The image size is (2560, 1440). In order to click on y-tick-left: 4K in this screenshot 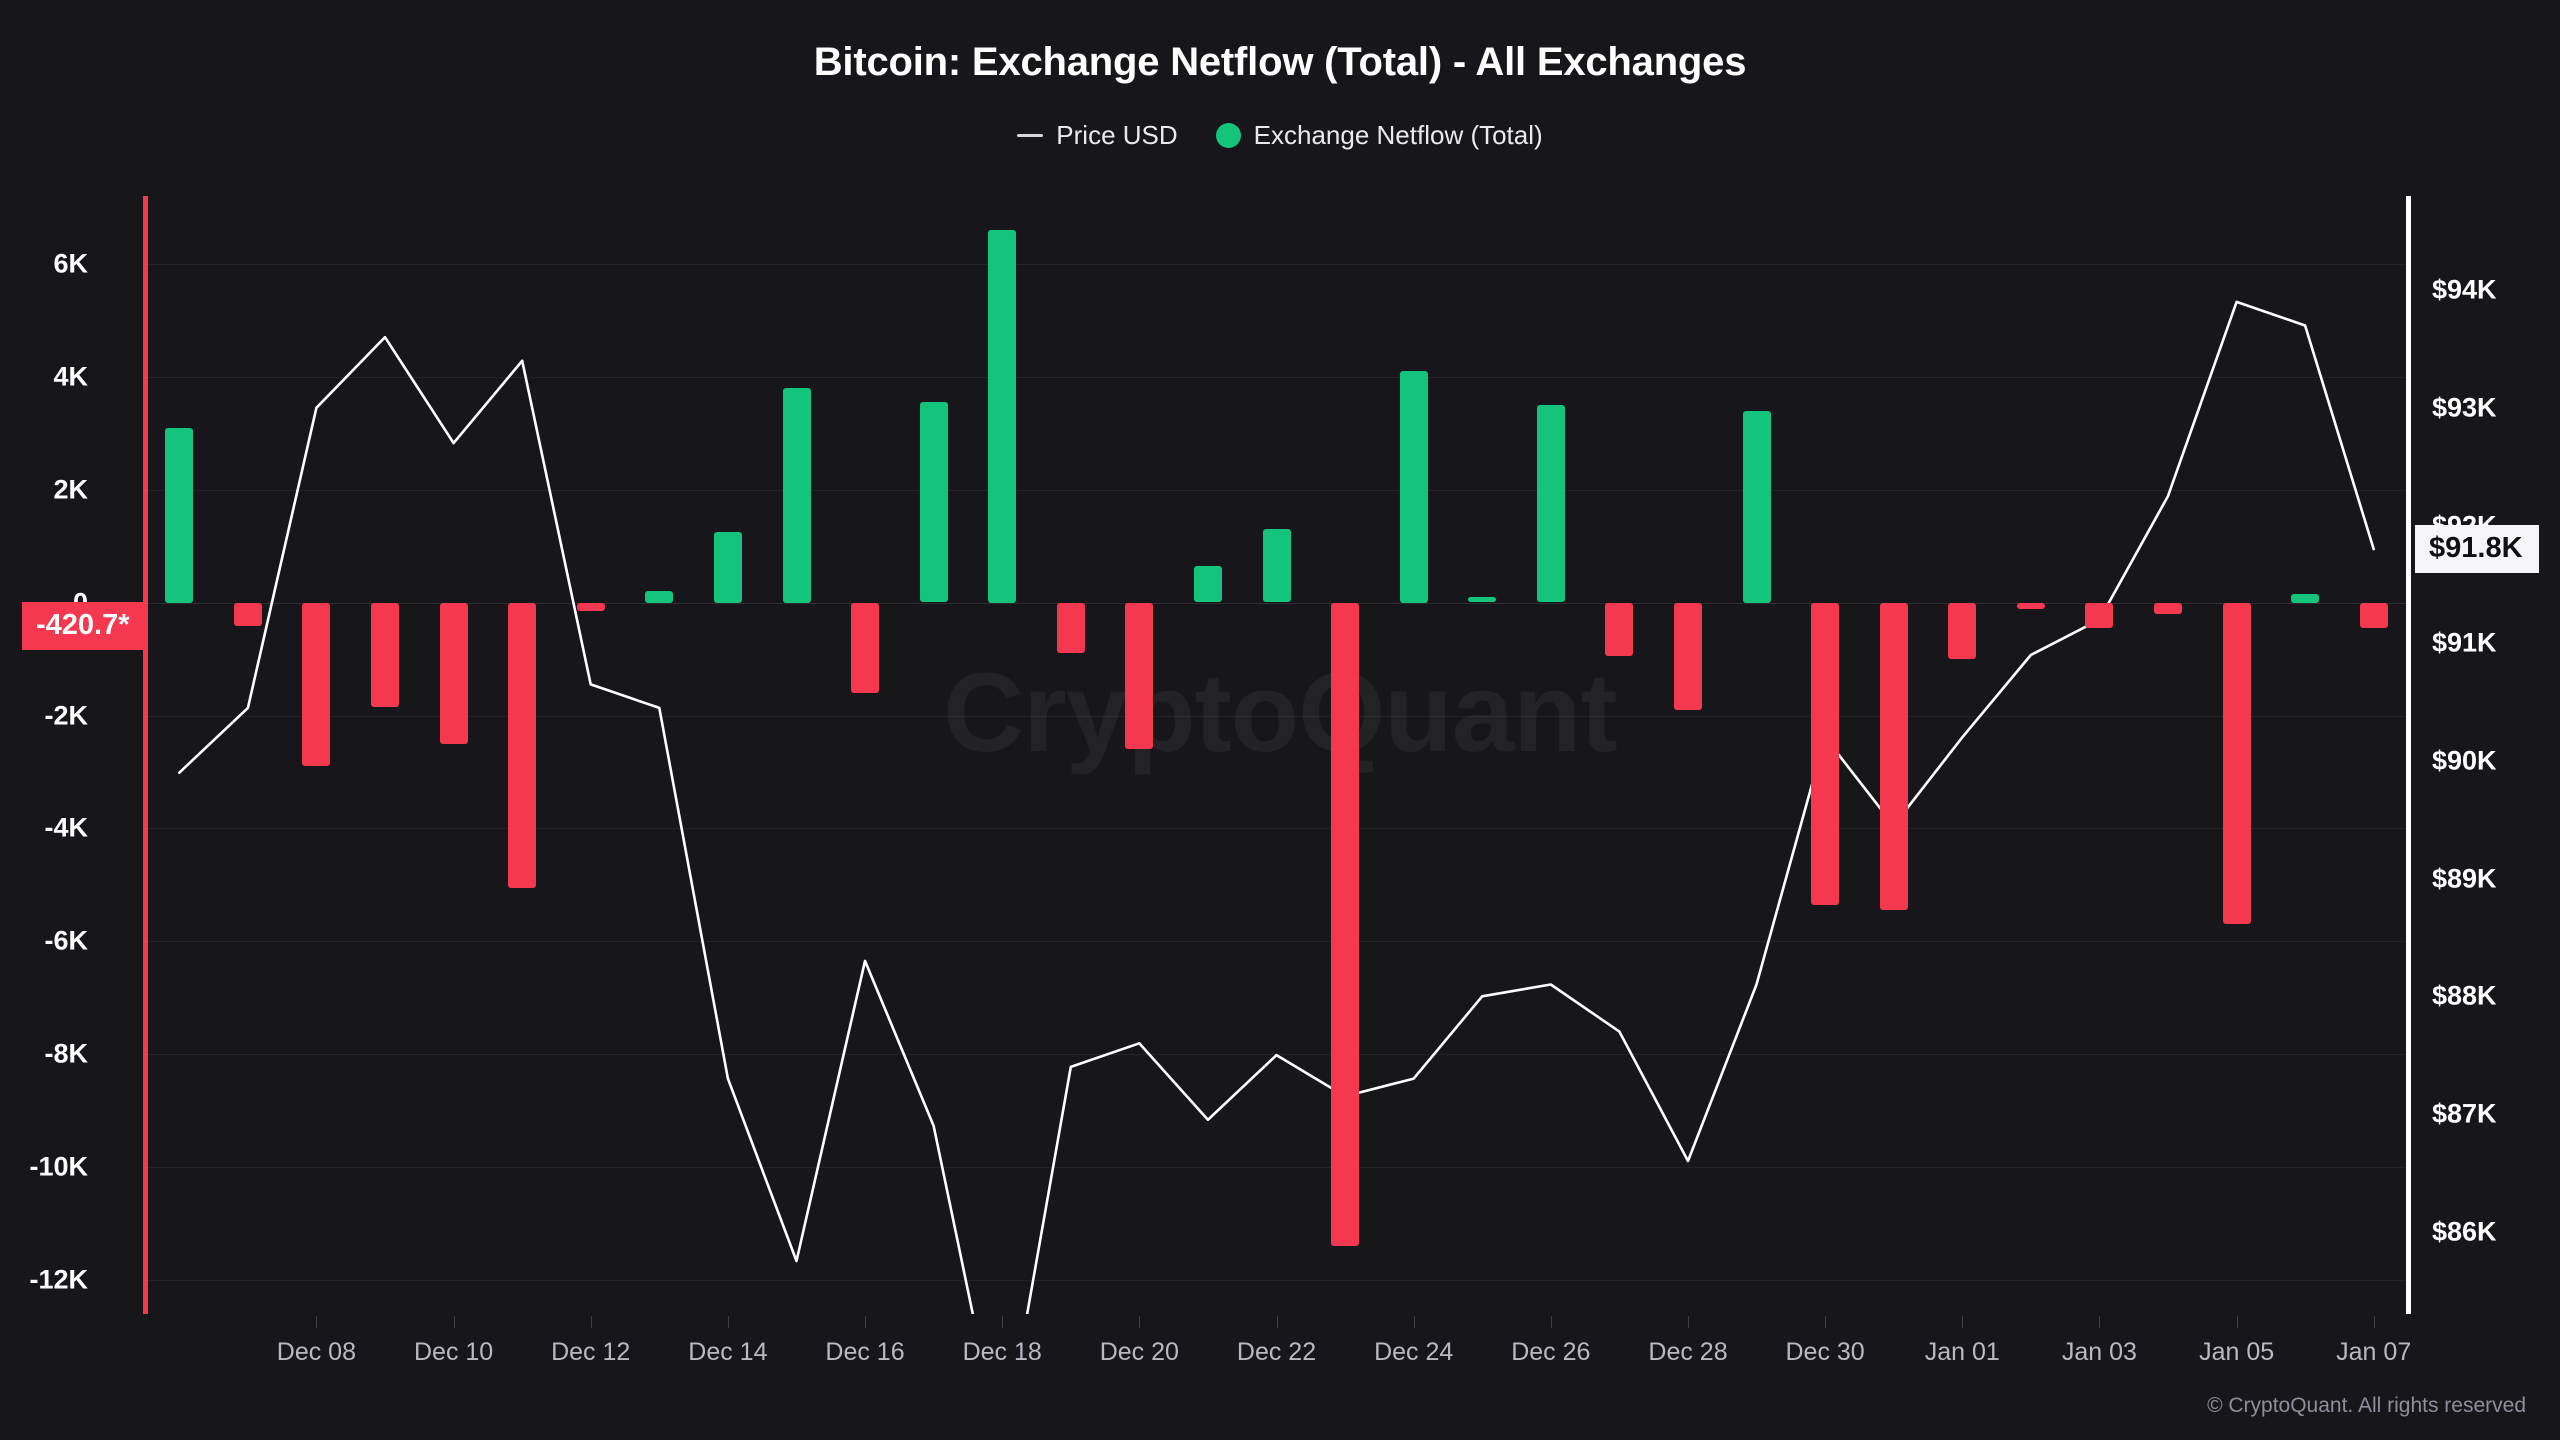, I will do `click(70, 376)`.